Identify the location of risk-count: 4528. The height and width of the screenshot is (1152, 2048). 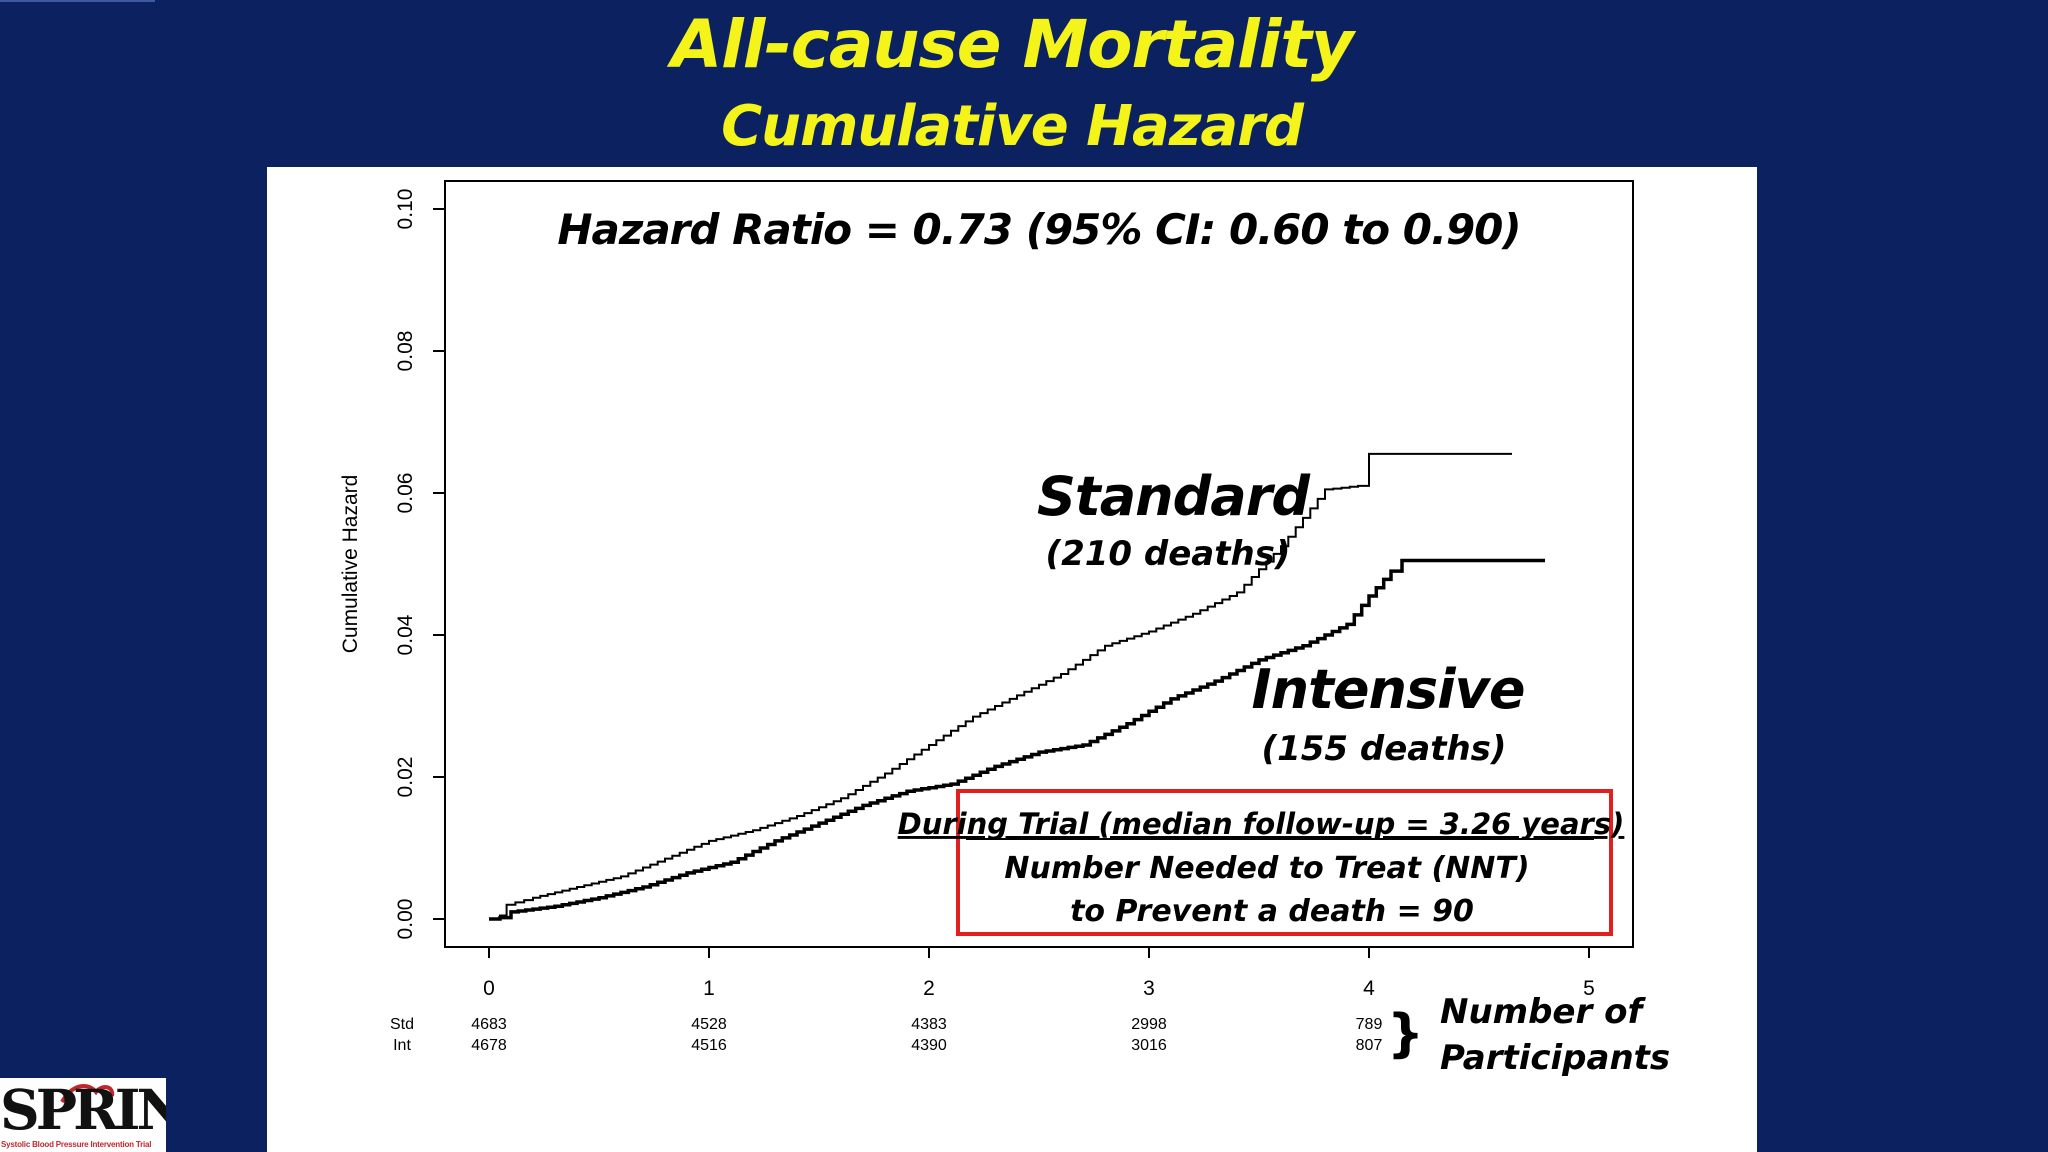
(709, 1024).